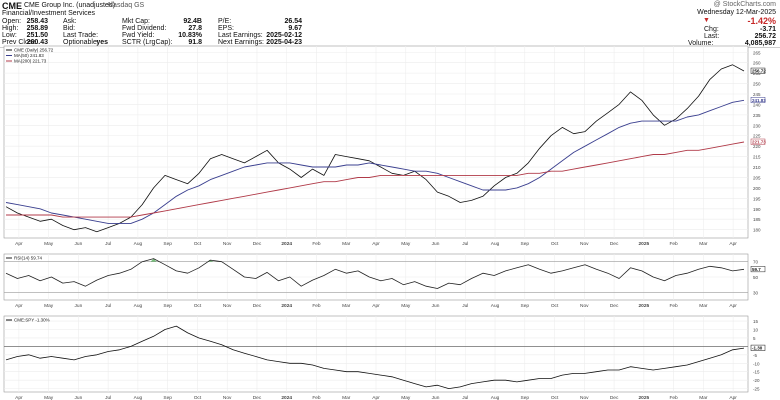 The width and height of the screenshot is (780, 400). What do you see at coordinates (69, 28) in the screenshot?
I see `col2-label-1: Bid:` at bounding box center [69, 28].